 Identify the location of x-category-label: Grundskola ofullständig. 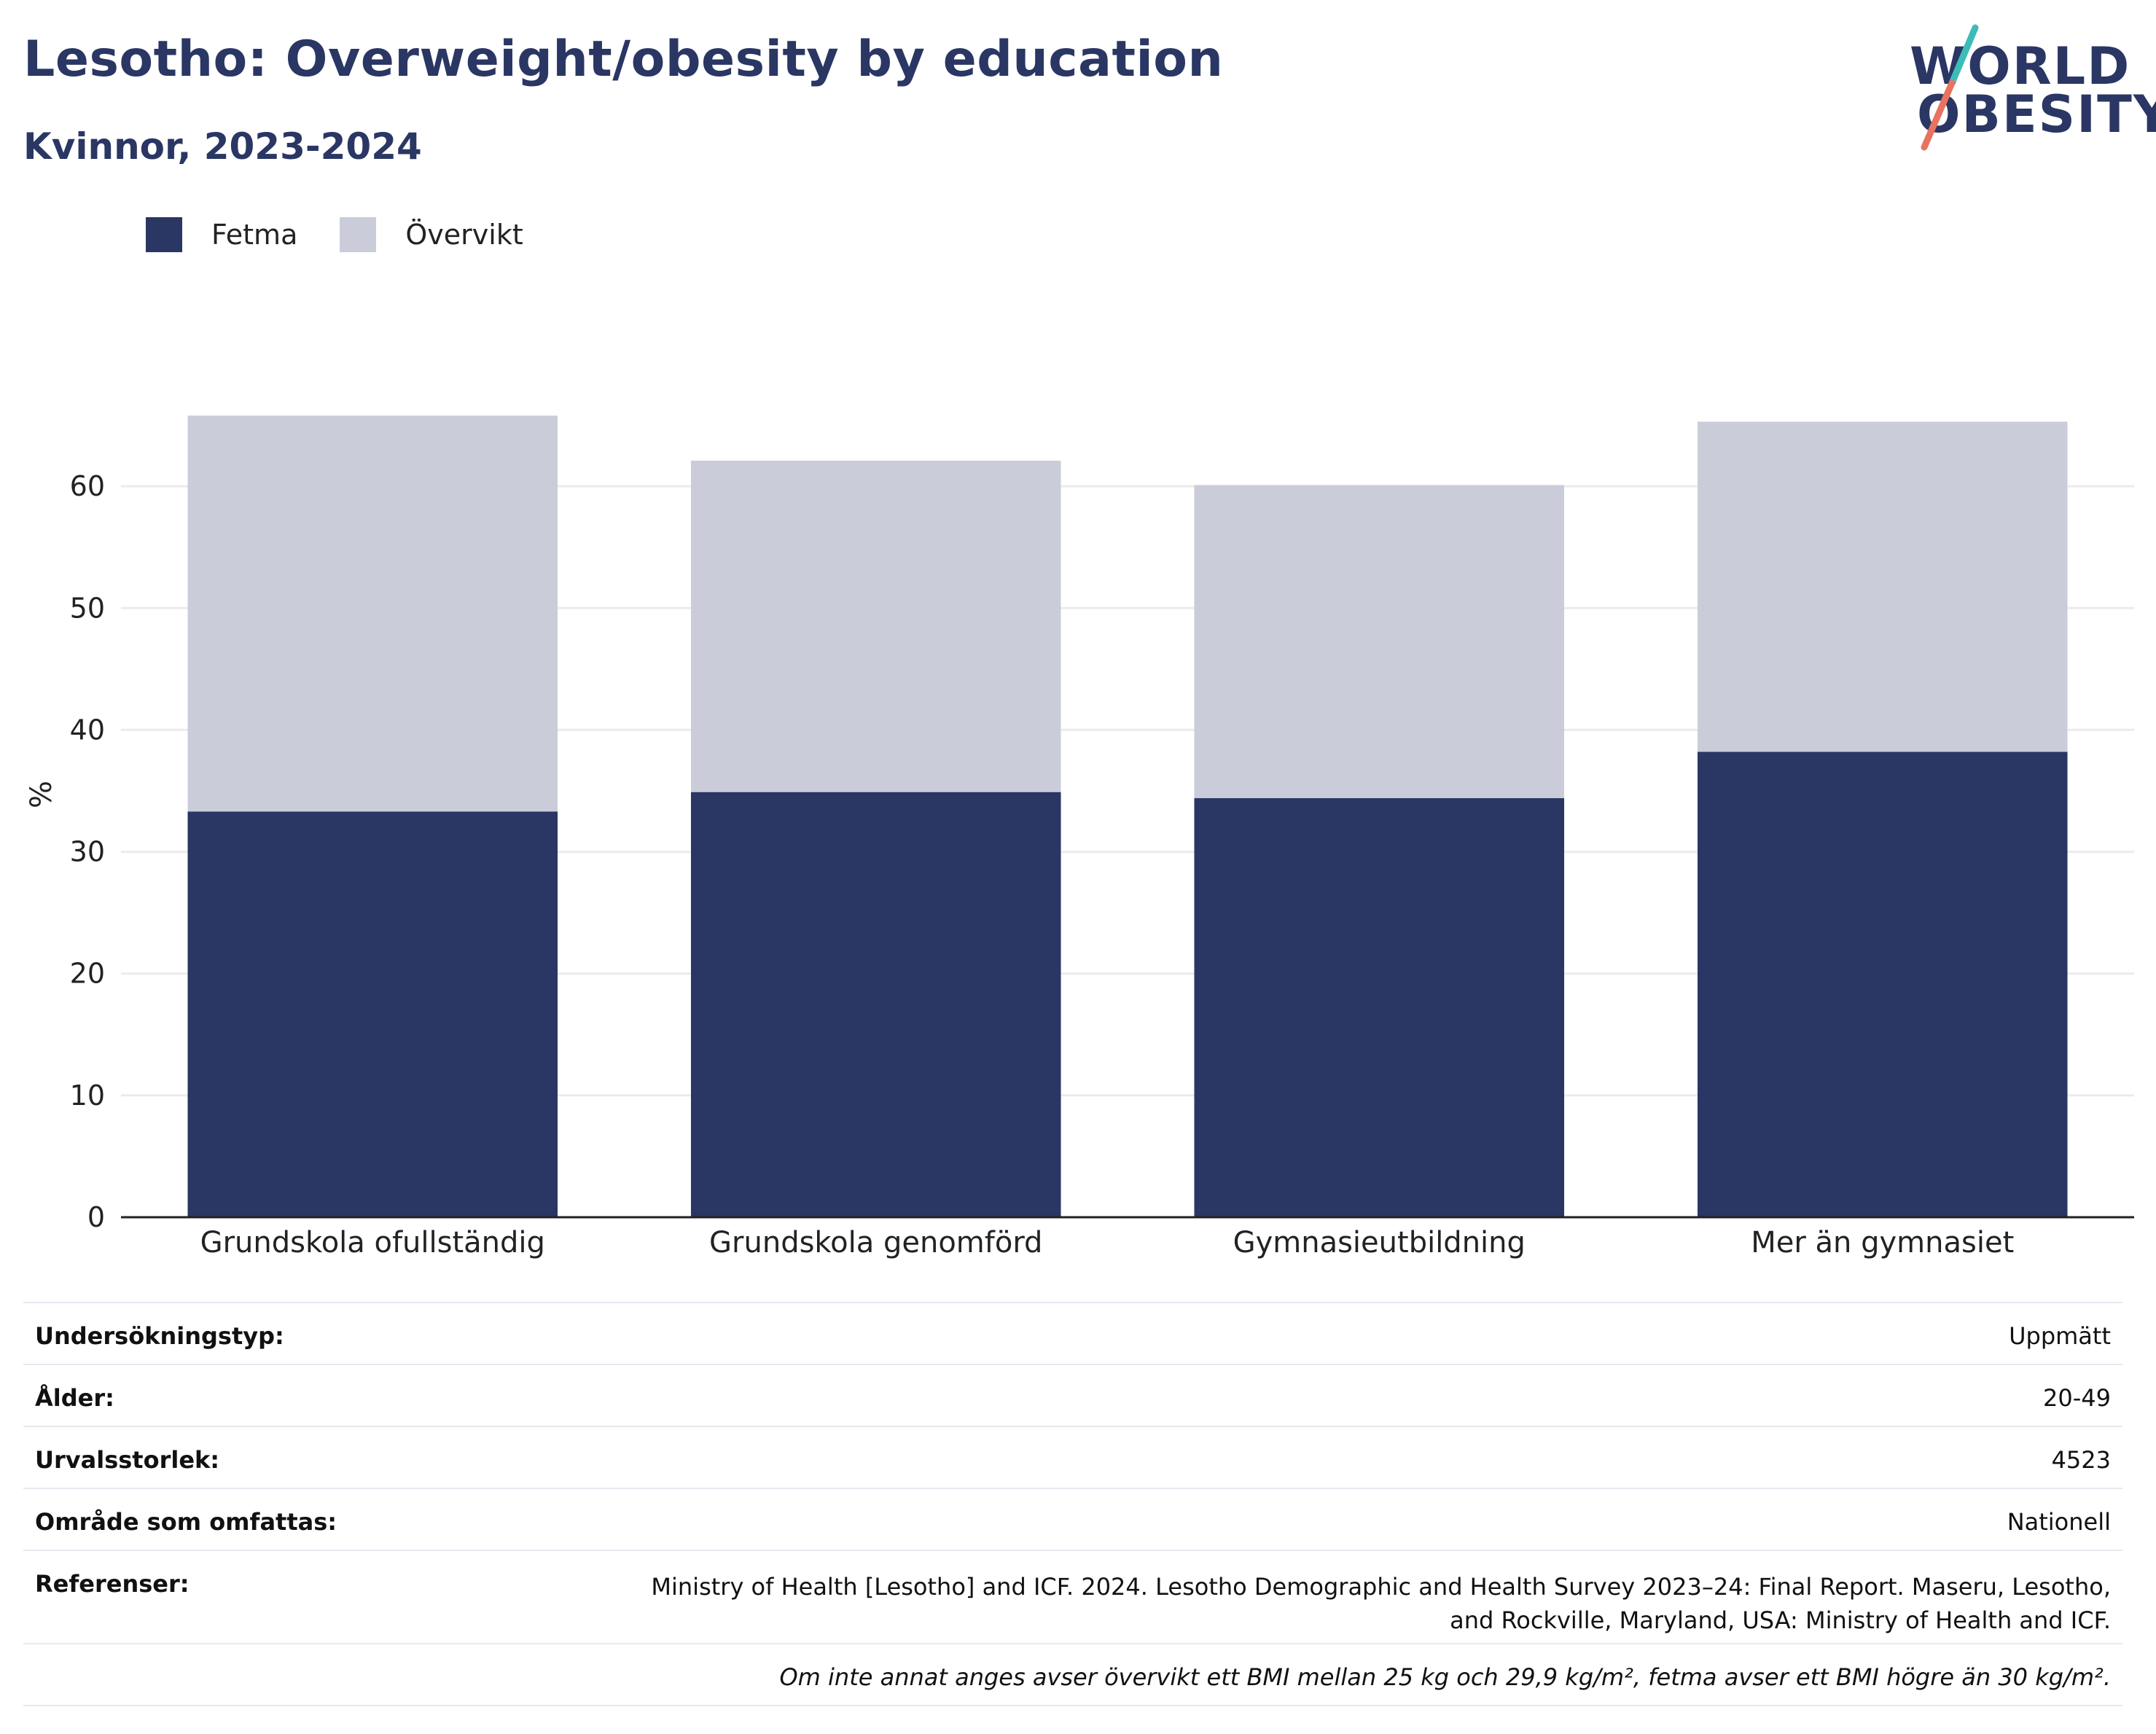
(373, 1243).